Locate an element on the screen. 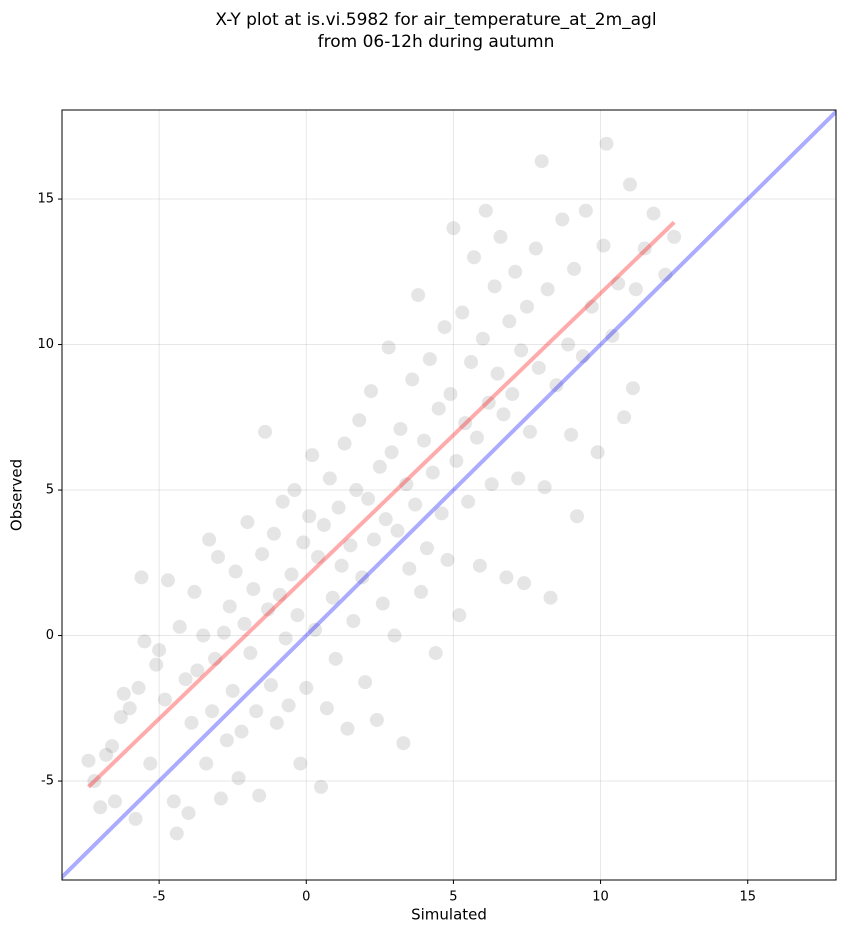 The image size is (845, 938). y-tick-label: 5 is located at coordinates (50, 490).